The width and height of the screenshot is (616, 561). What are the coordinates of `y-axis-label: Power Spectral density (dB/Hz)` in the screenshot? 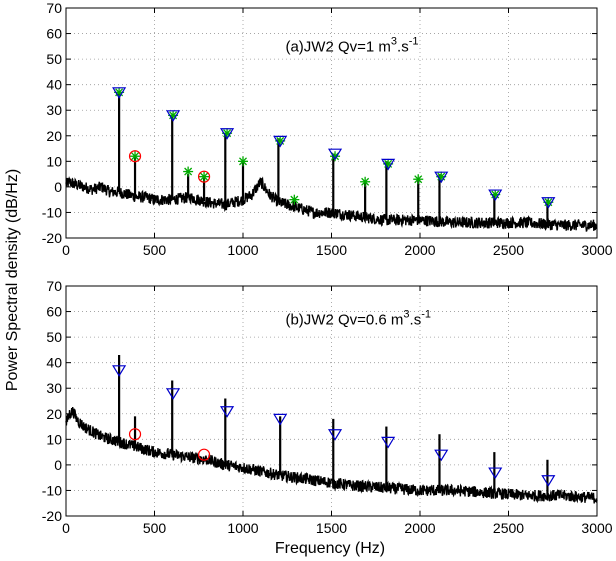 It's located at (12, 280).